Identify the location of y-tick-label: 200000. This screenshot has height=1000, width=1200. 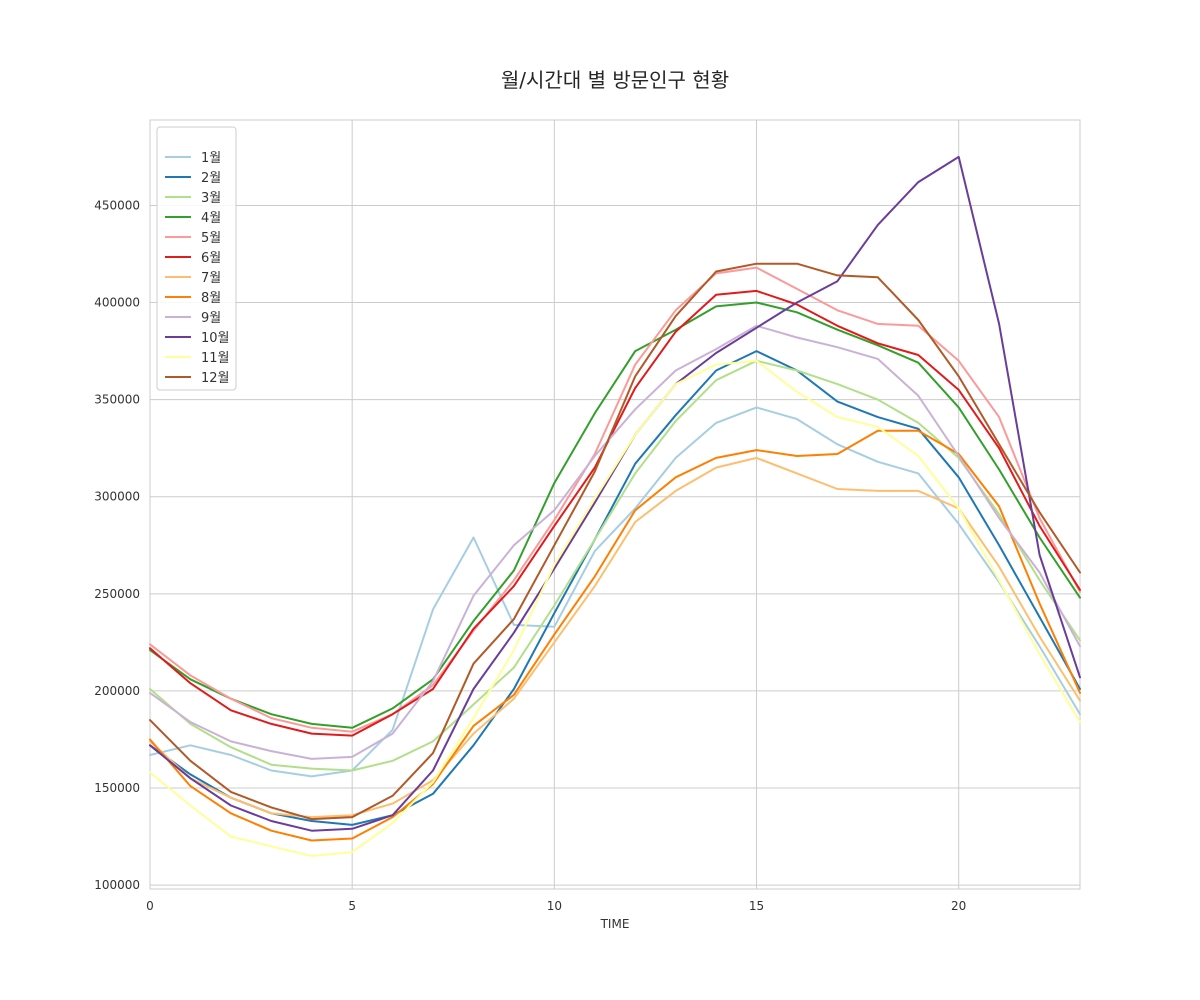
(117, 691).